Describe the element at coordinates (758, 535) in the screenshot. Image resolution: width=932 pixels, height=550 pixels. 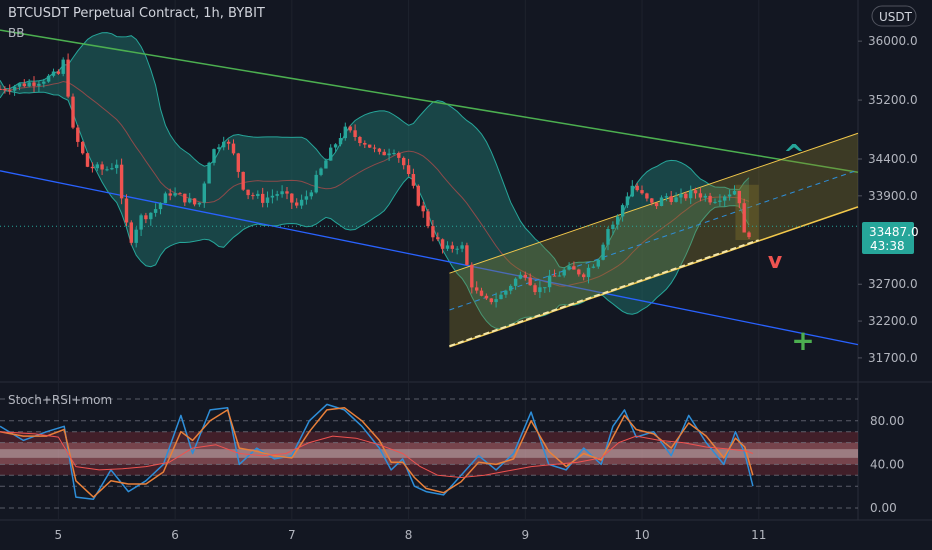
I see `time-tick-label-6: 11` at that location.